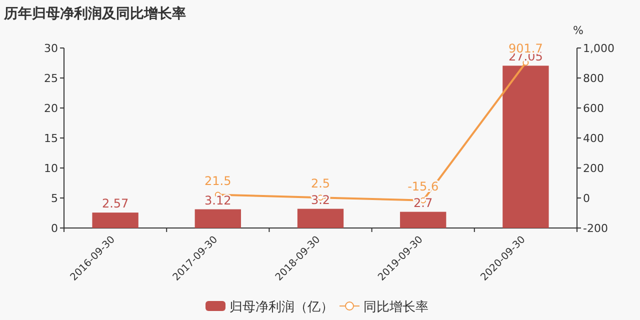 This screenshot has height=320, width=640. What do you see at coordinates (54, 228) in the screenshot?
I see `y-tick-label: 0` at bounding box center [54, 228].